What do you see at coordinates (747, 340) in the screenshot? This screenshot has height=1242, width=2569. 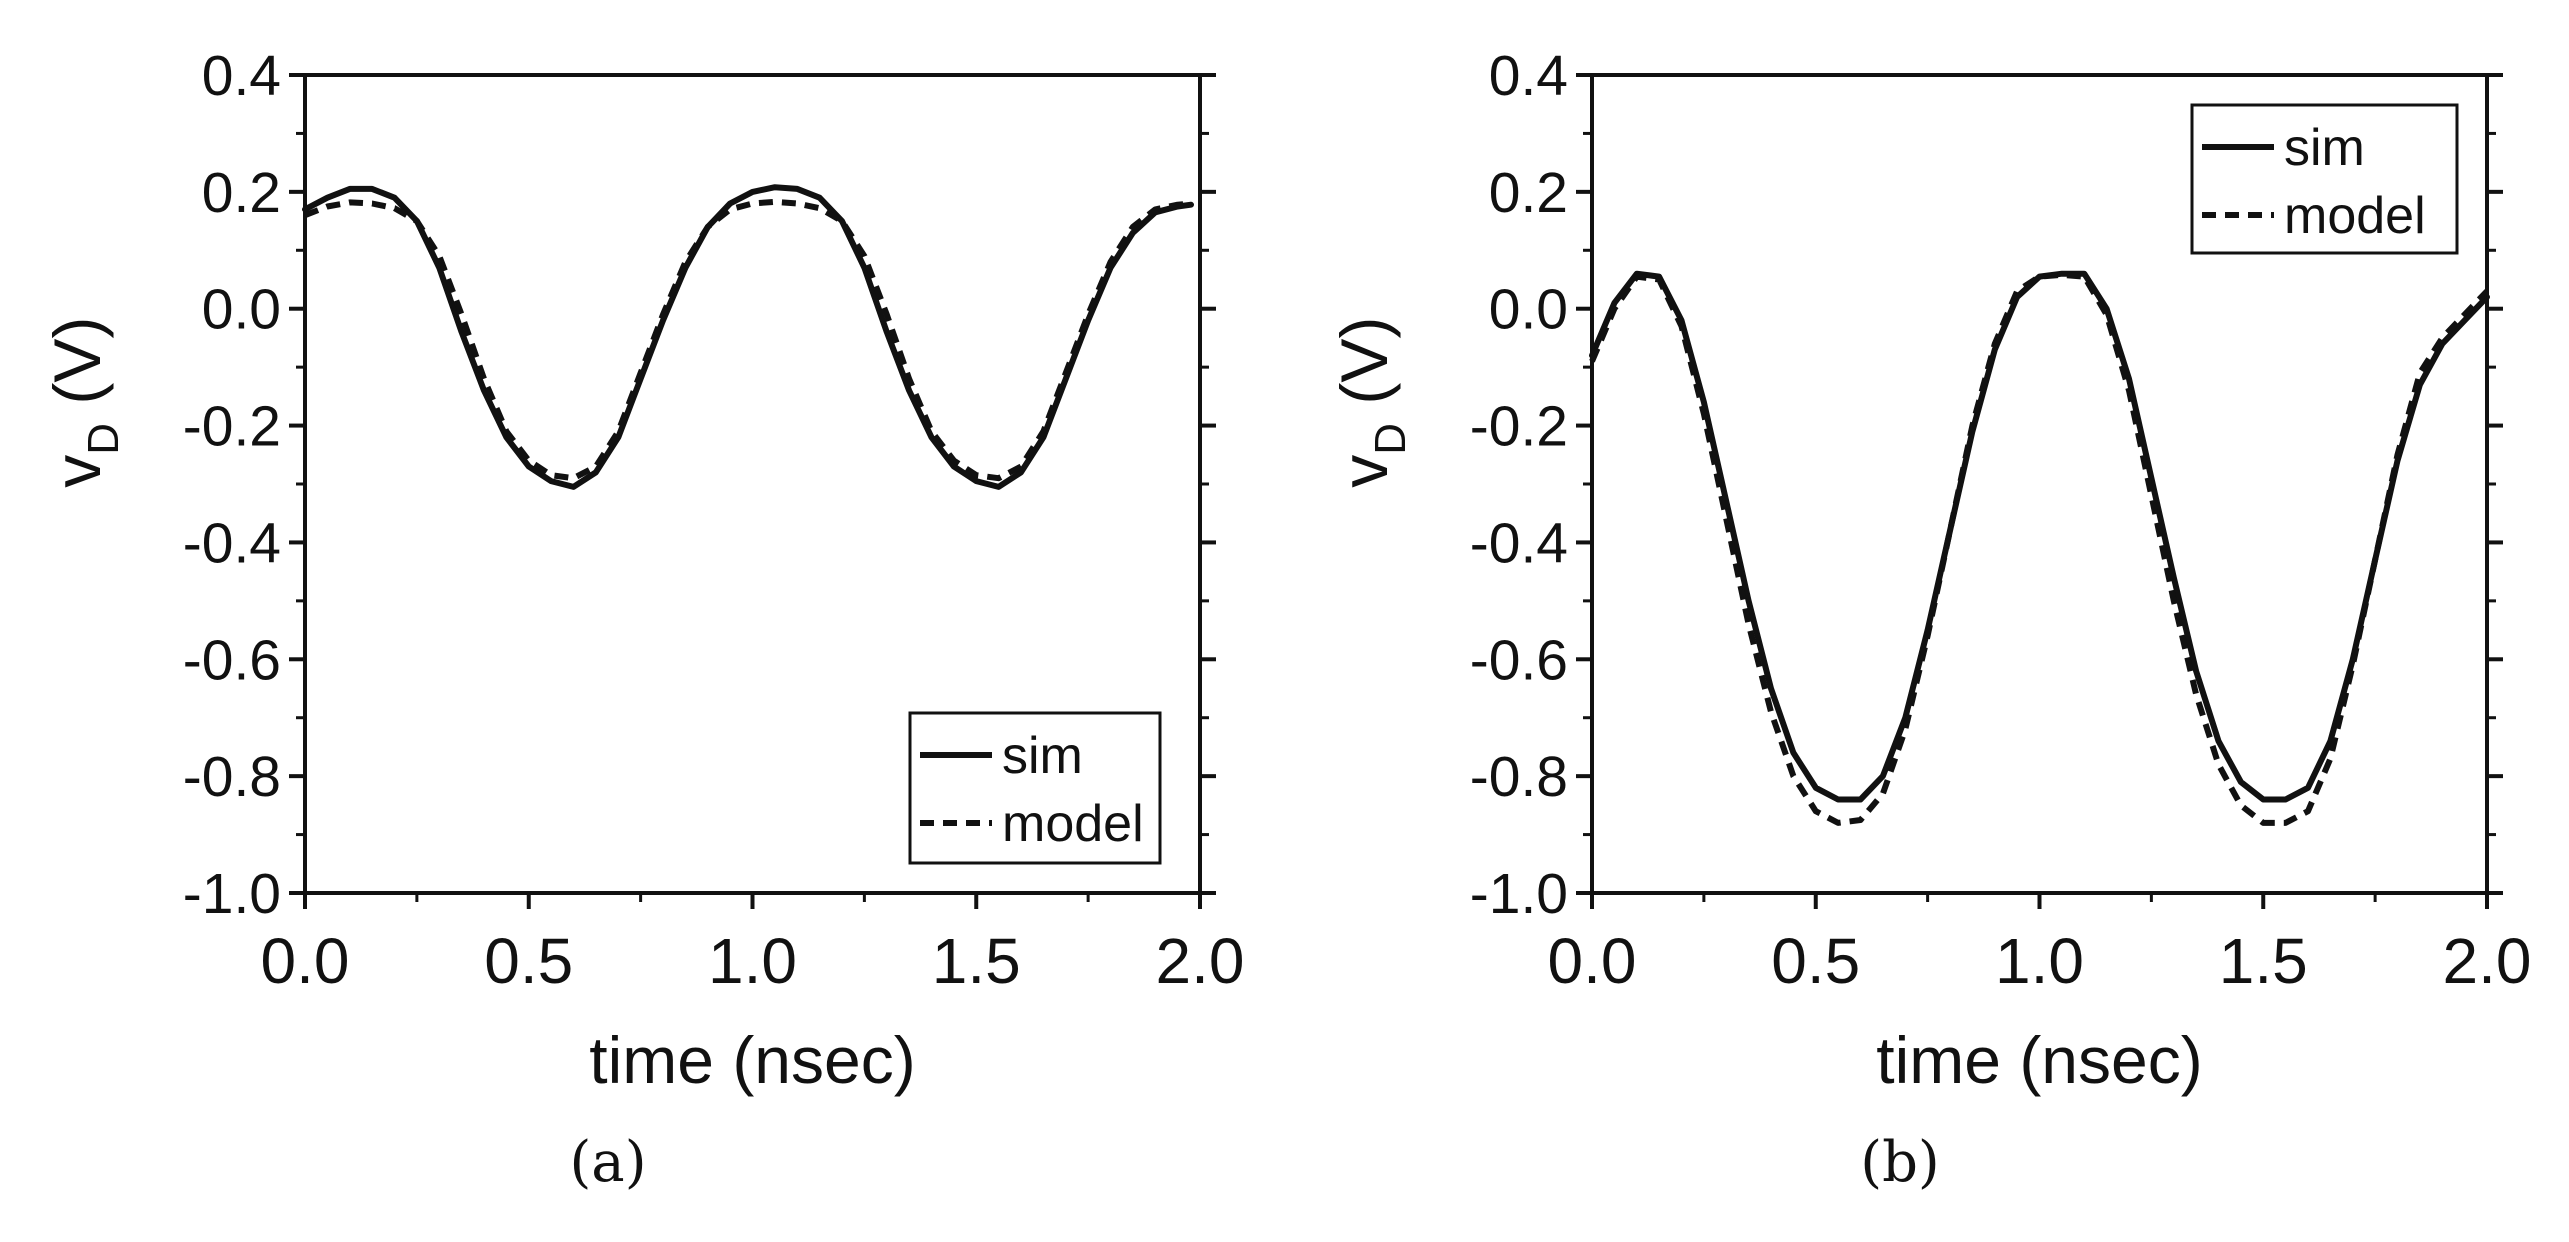 I see `series-line-model` at bounding box center [747, 340].